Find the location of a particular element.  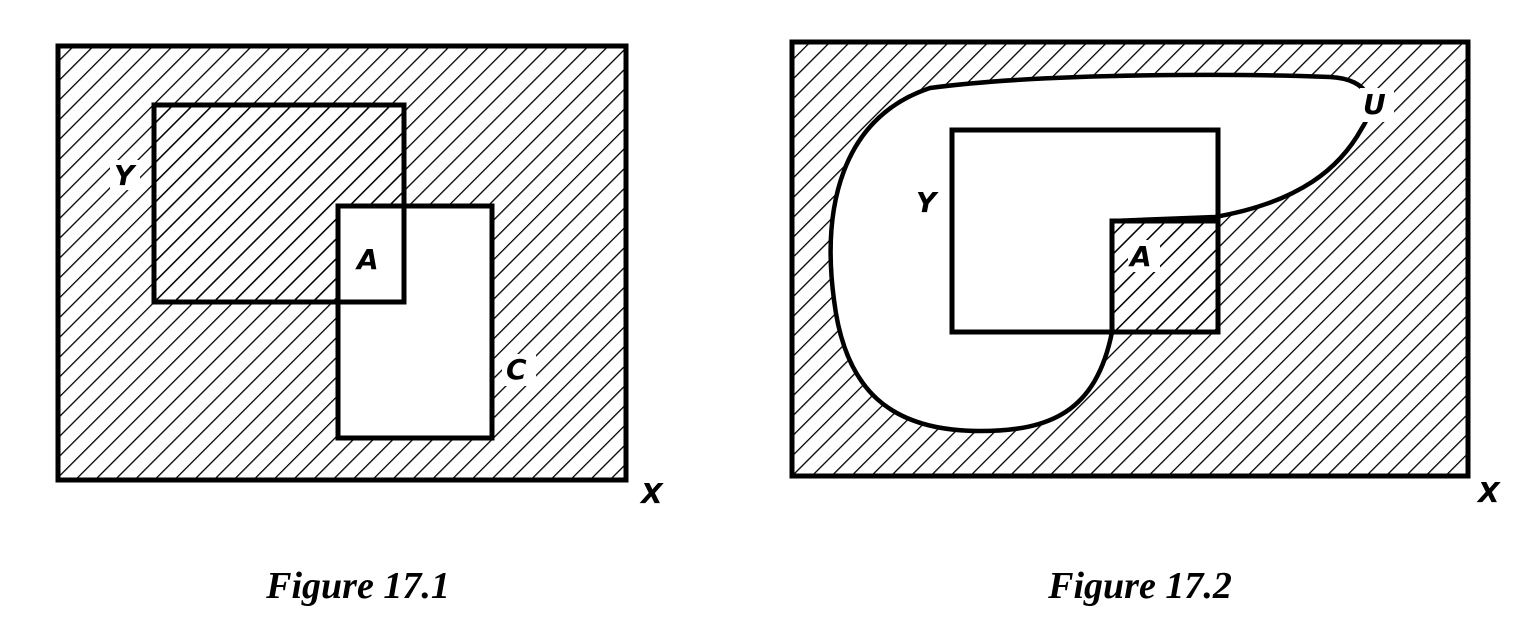

figure-caption: Figure 17.2 is located at coordinates (1139, 586).